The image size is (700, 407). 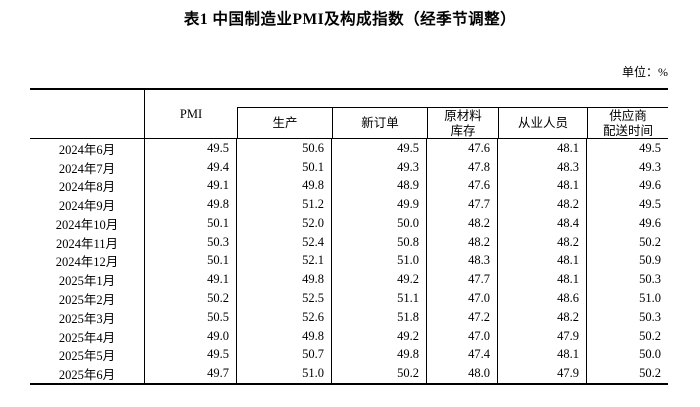 I want to click on month-cell: 2025年6月, so click(x=87, y=373).